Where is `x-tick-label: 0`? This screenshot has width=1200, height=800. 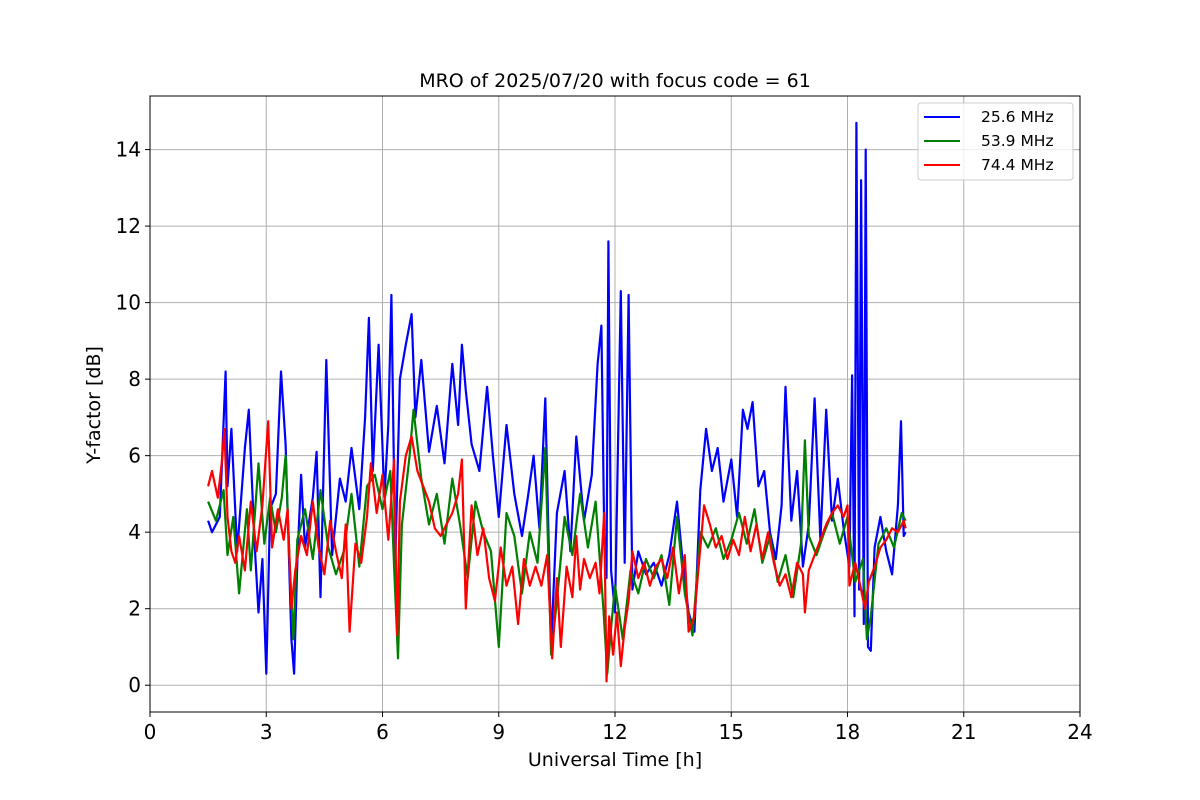 x-tick-label: 0 is located at coordinates (150, 732).